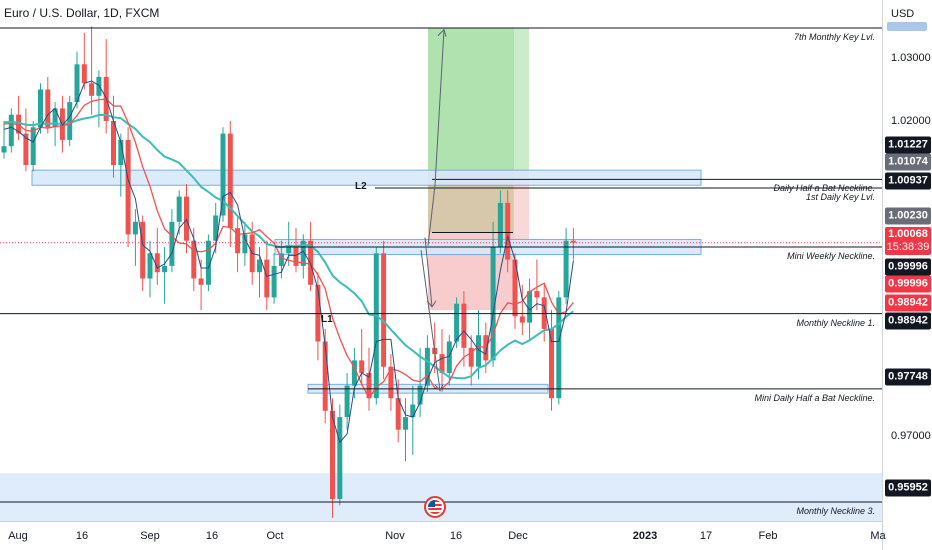 The width and height of the screenshot is (932, 550). What do you see at coordinates (911, 121) in the screenshot?
I see `price-tick: 1.02000` at bounding box center [911, 121].